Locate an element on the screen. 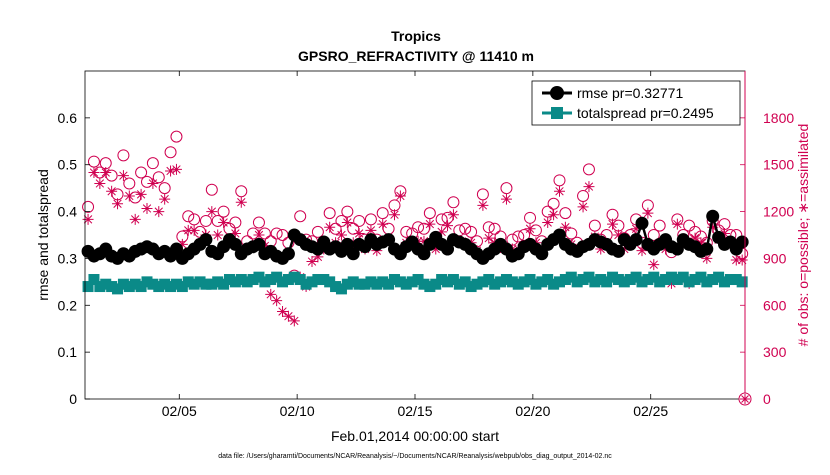 The width and height of the screenshot is (830, 475). y-axis-label-right: # of obs: o=possible; ∗=assimilated is located at coordinates (803, 235).